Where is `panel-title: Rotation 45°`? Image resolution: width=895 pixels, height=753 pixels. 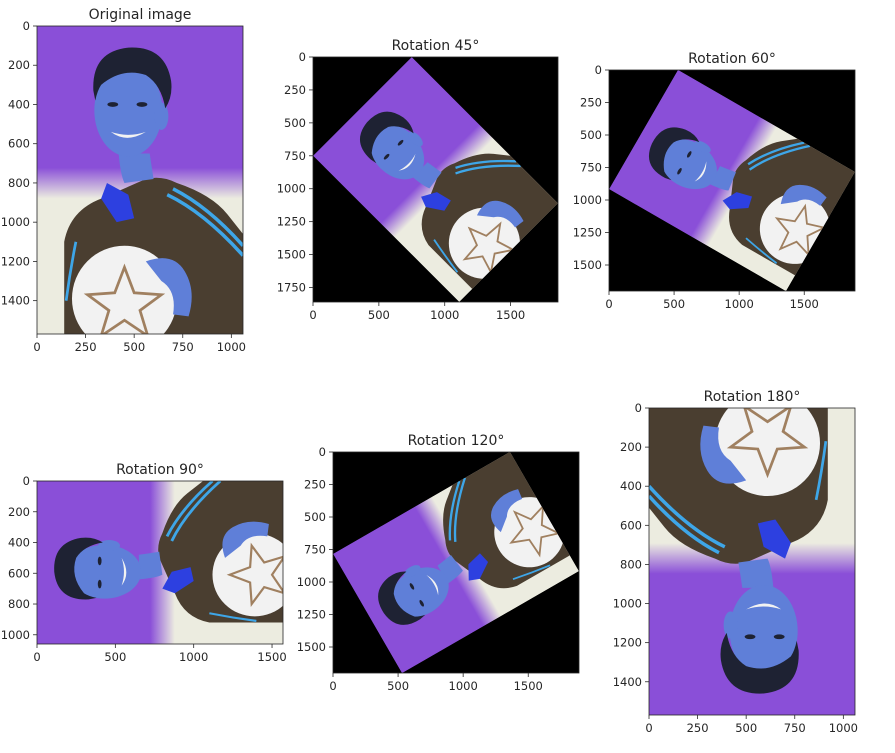 panel-title: Rotation 45° is located at coordinates (436, 46).